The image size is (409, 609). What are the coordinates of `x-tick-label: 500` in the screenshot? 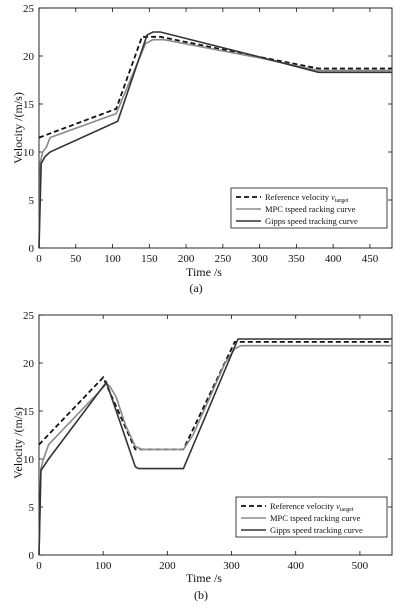 It's located at (360, 566).